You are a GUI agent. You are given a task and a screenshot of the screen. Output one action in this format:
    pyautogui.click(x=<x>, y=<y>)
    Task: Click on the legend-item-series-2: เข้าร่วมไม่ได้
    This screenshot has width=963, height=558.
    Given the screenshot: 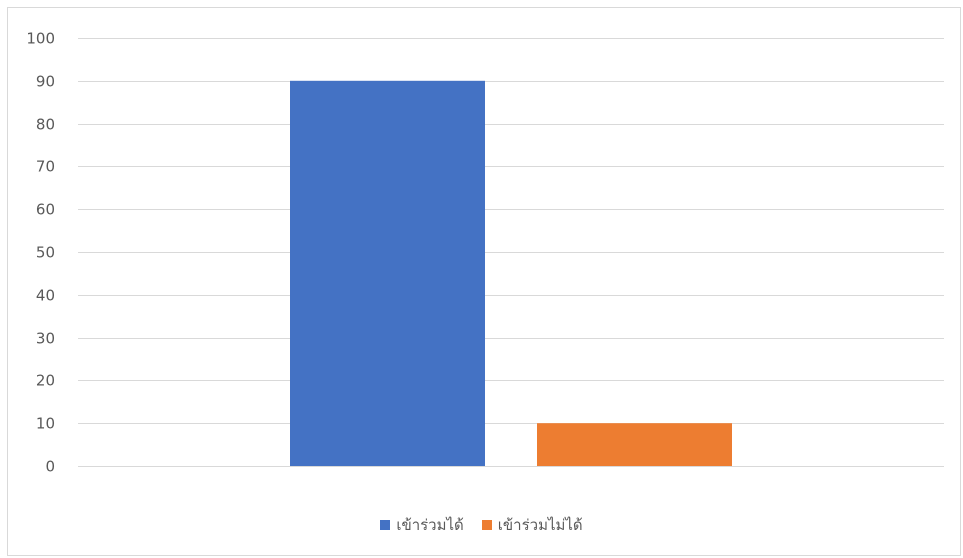 What is the action you would take?
    pyautogui.click(x=532, y=525)
    